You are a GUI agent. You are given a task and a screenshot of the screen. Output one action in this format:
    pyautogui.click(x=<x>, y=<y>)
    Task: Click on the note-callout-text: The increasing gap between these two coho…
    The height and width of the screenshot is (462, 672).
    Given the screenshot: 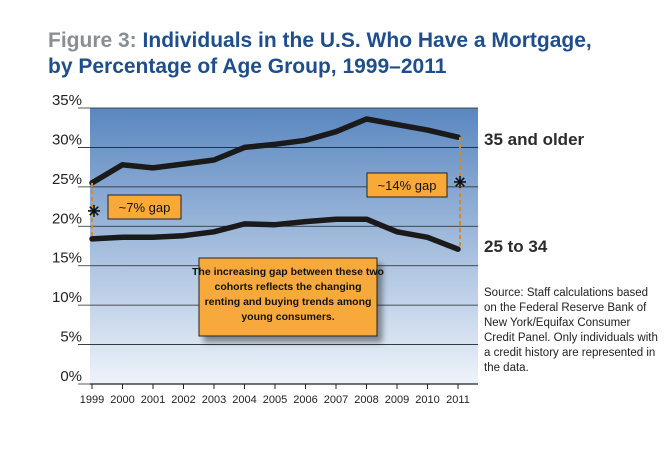 What is the action you would take?
    pyautogui.click(x=288, y=294)
    